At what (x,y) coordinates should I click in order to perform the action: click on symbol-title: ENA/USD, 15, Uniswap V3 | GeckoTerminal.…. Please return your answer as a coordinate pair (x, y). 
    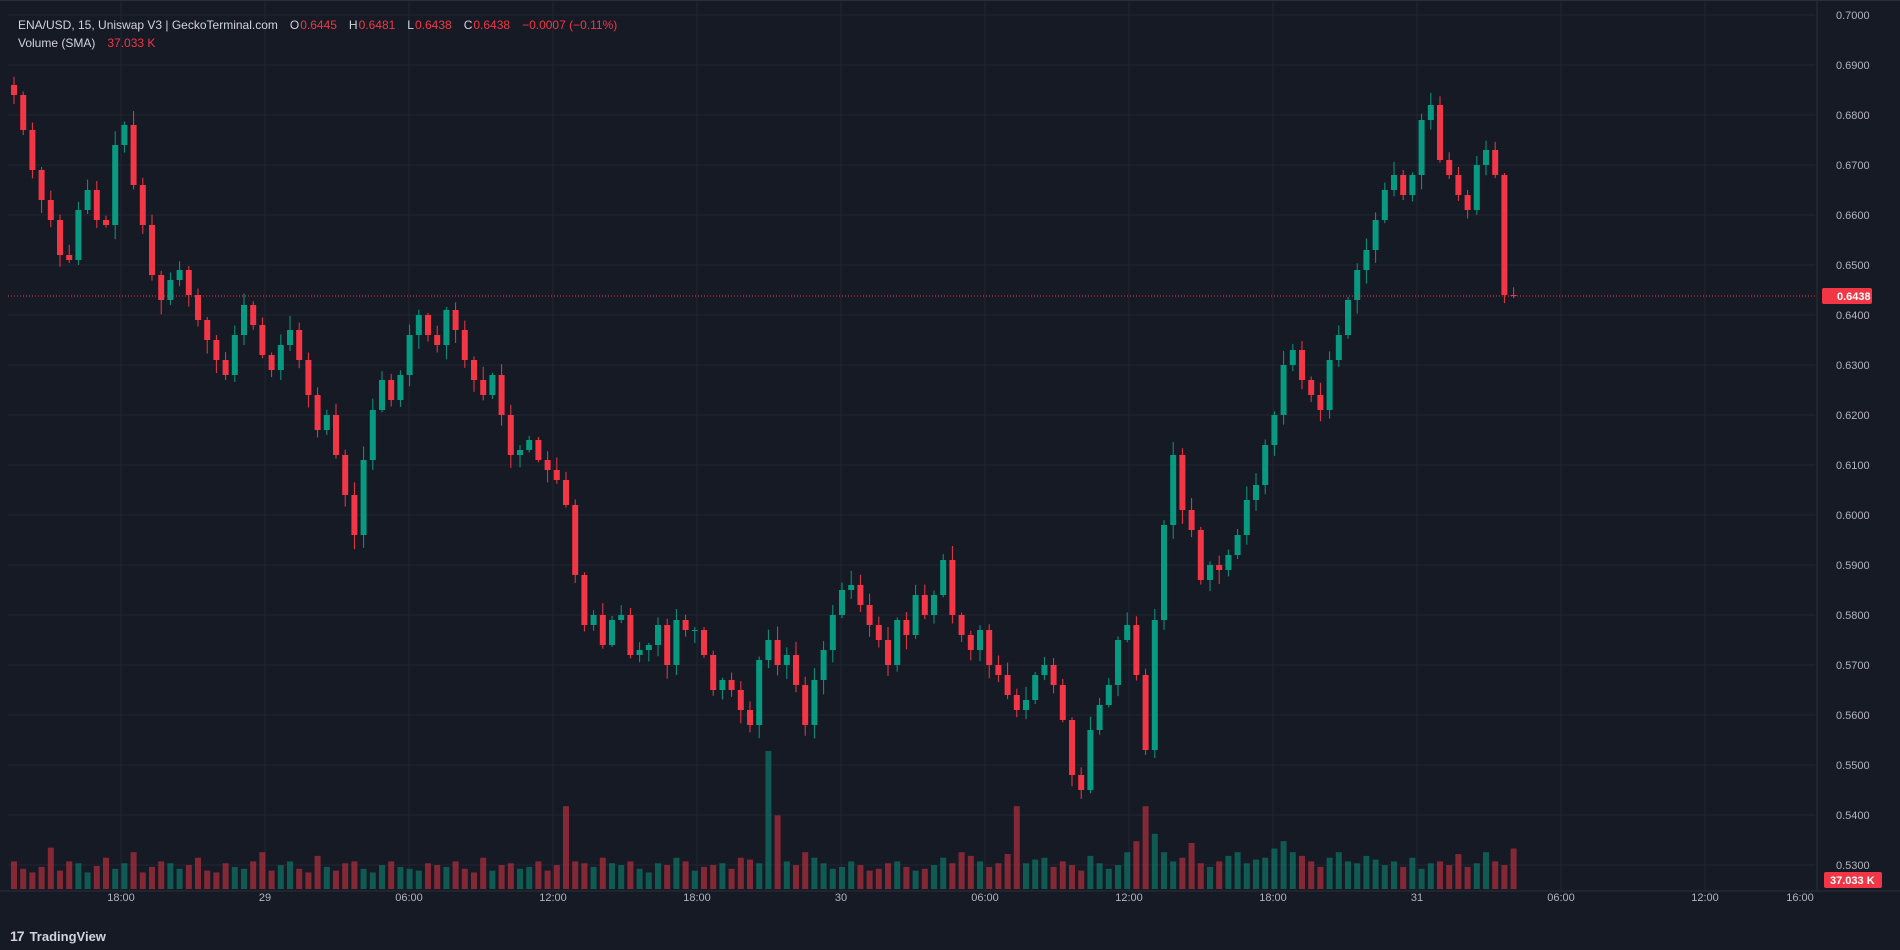
    Looking at the image, I should click on (148, 25).